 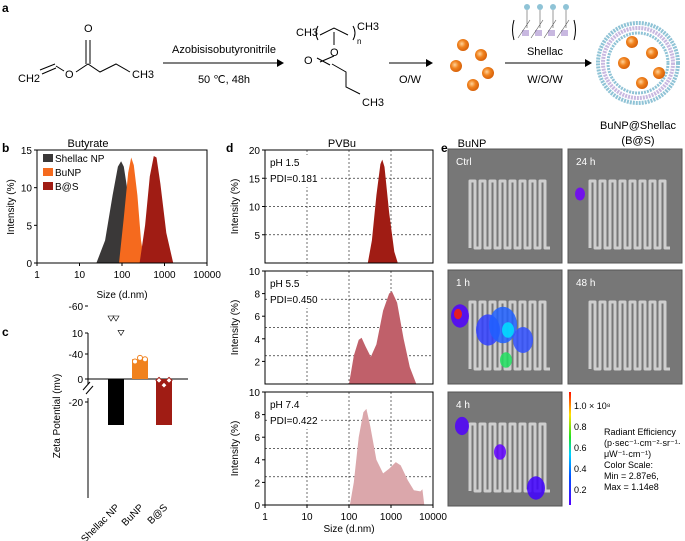 What do you see at coordinates (5, 332) in the screenshot?
I see `panel-letter-c: c` at bounding box center [5, 332].